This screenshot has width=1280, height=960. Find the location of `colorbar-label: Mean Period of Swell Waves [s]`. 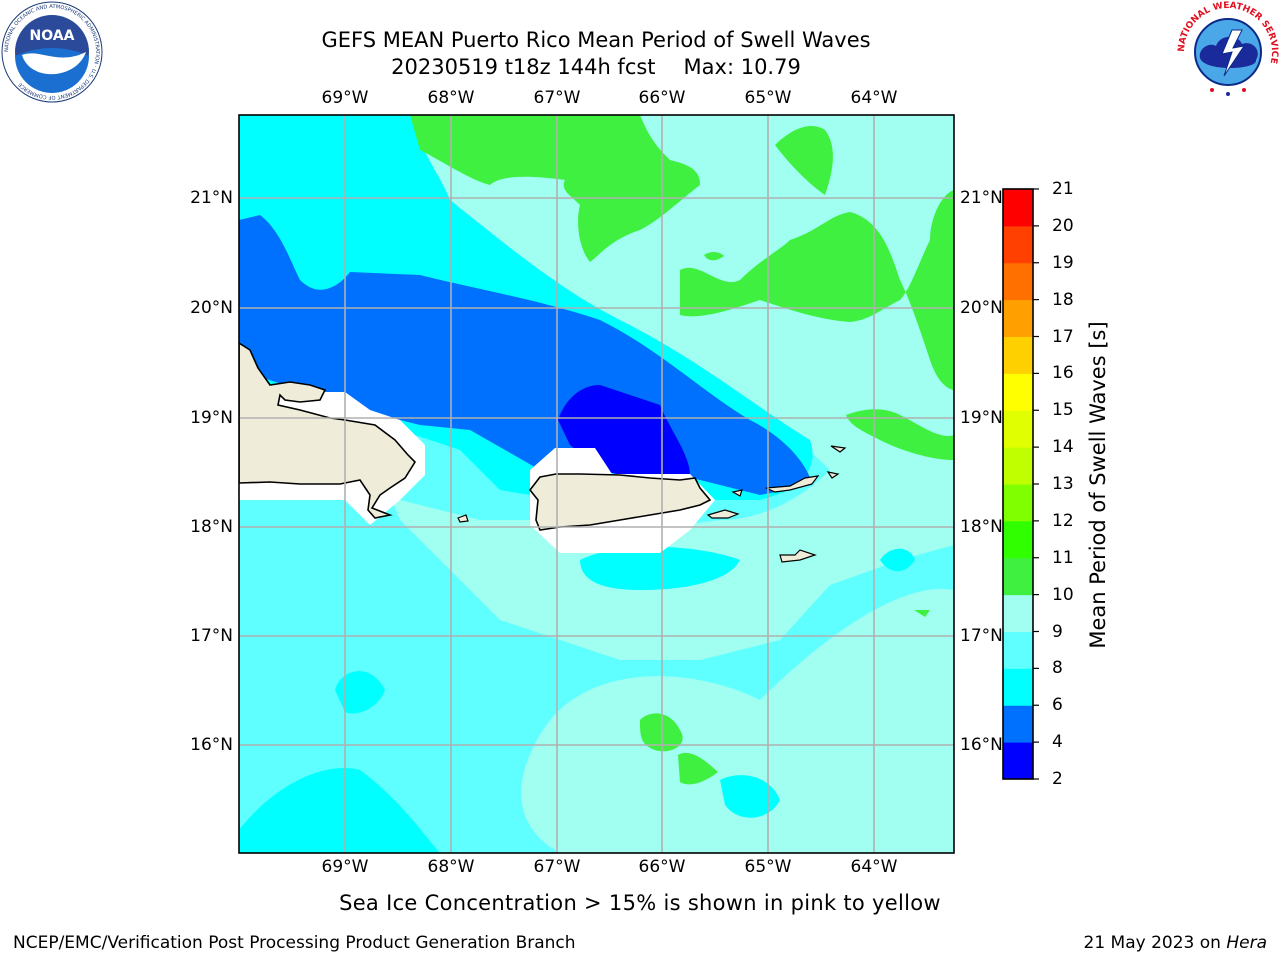

colorbar-label: Mean Period of Swell Waves [s] is located at coordinates (1098, 485).